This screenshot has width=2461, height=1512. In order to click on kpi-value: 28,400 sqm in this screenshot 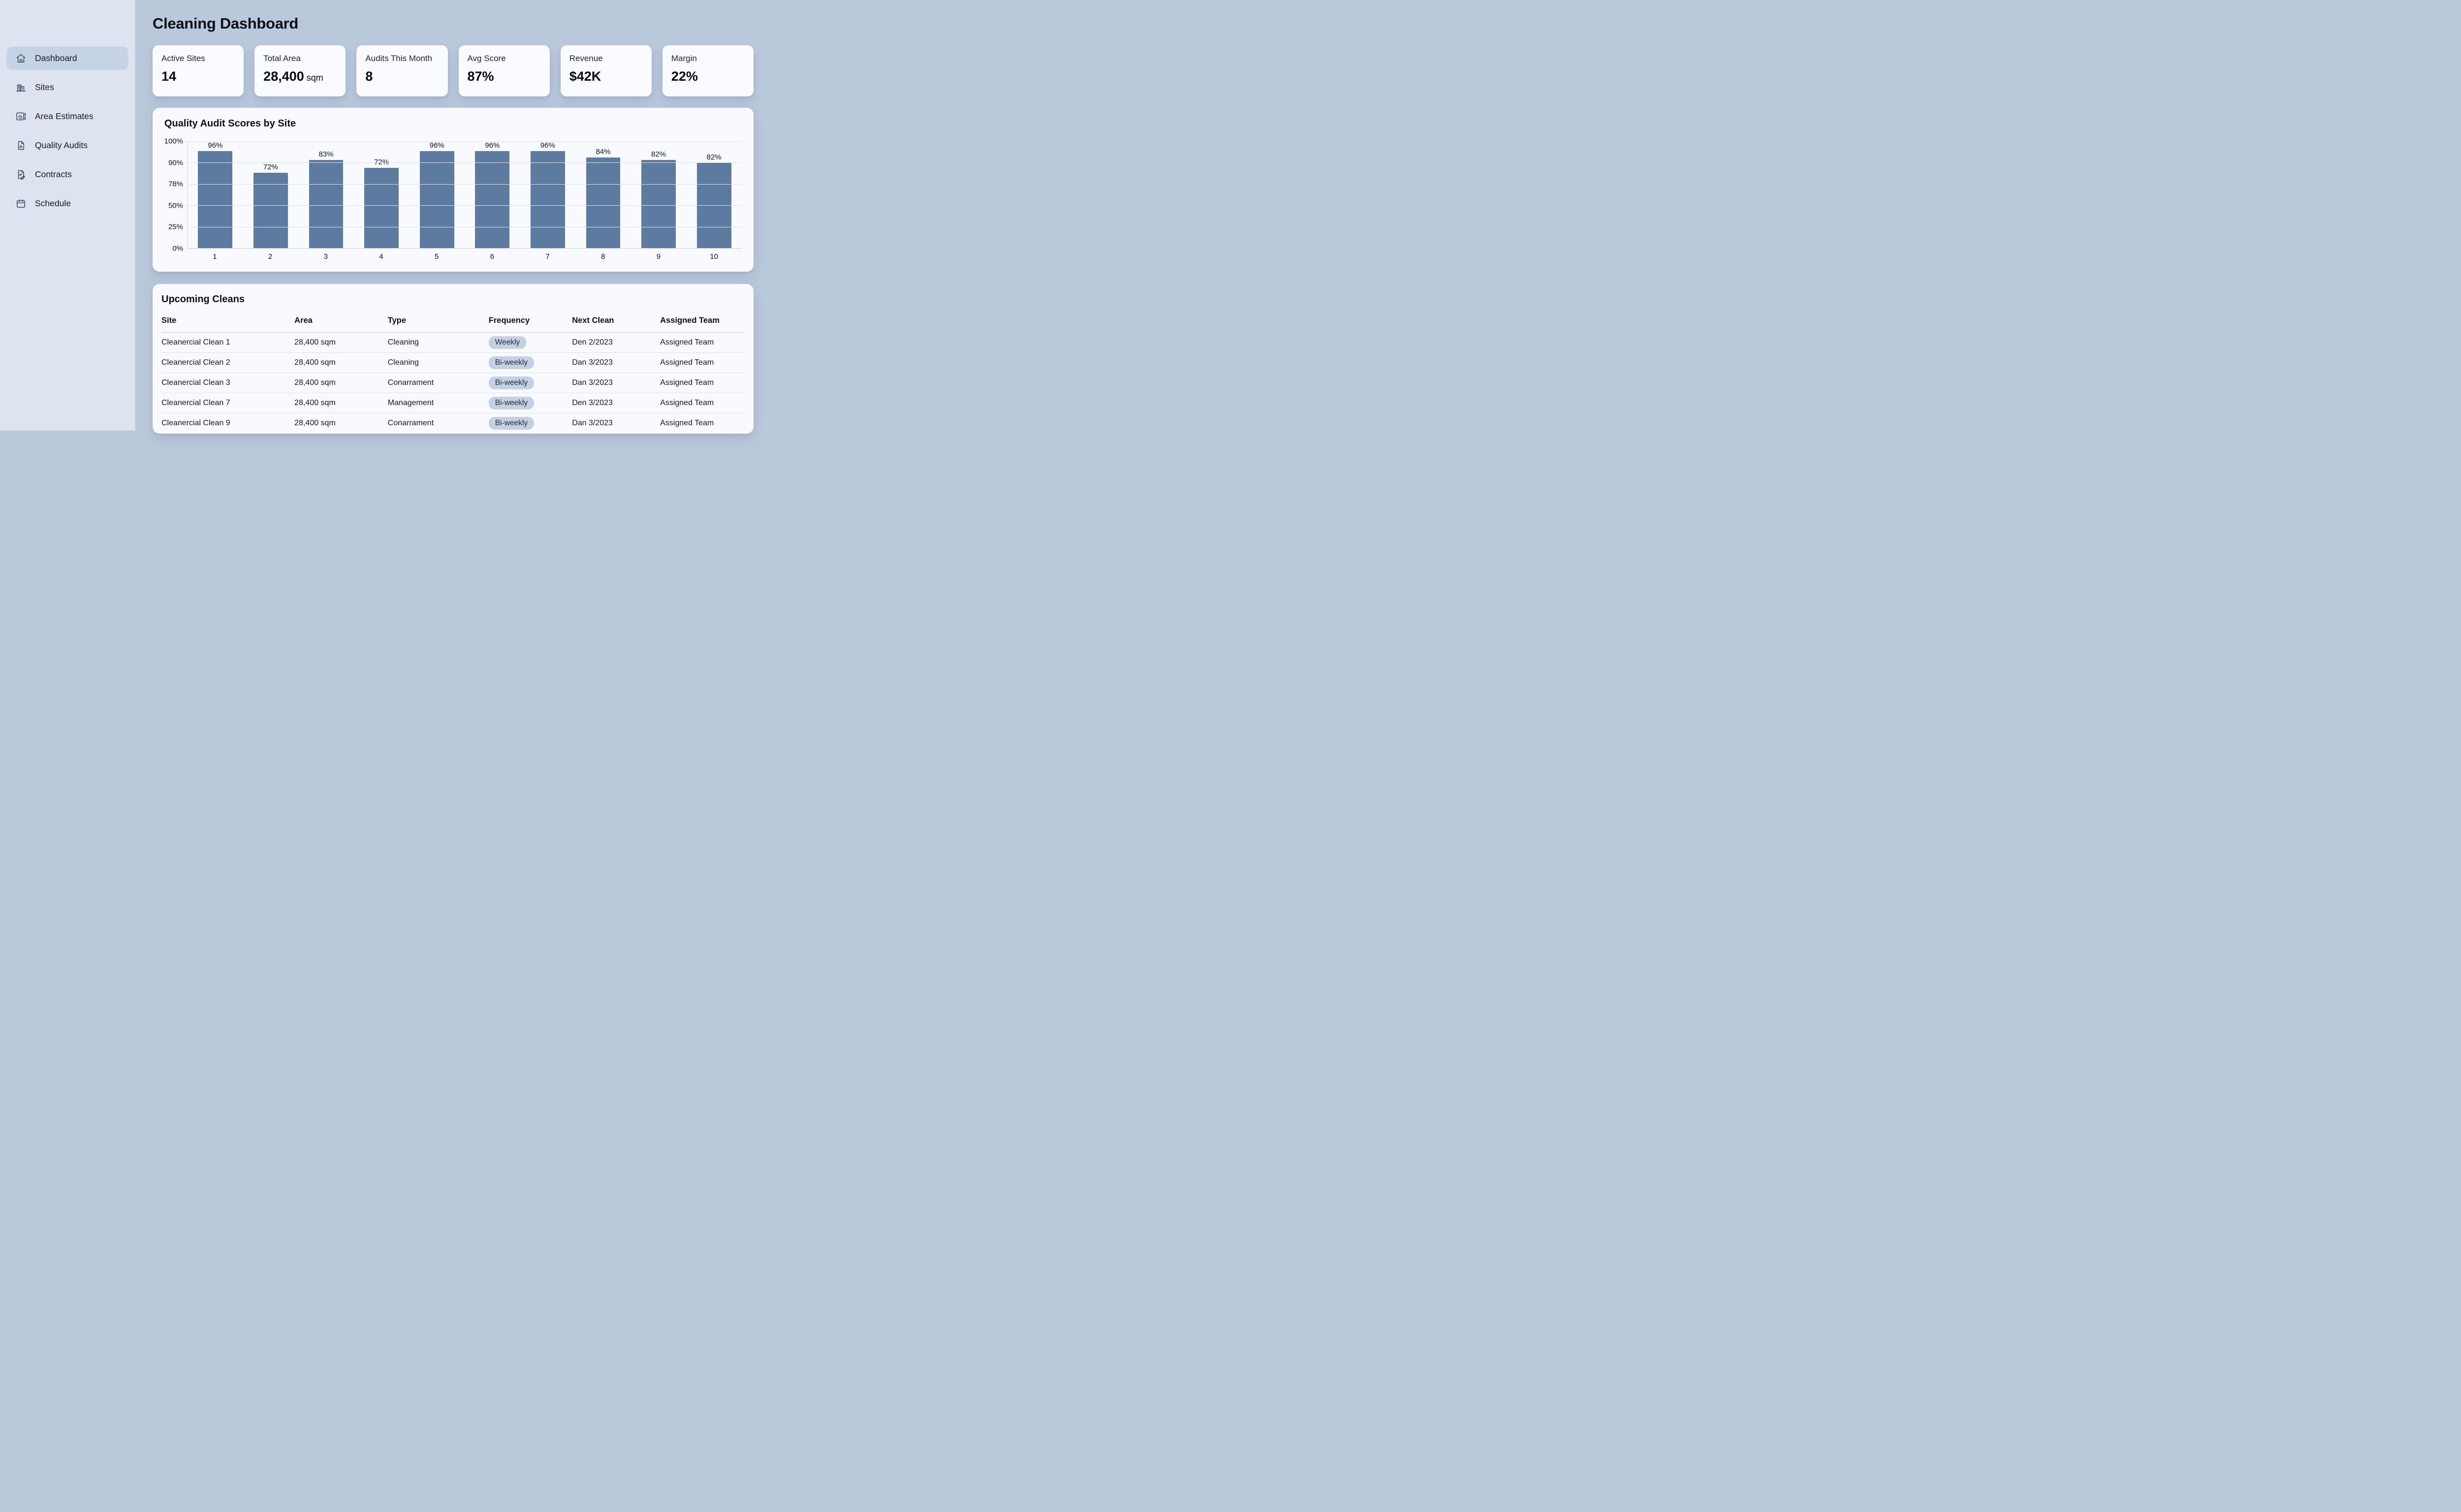, I will do `click(293, 76)`.